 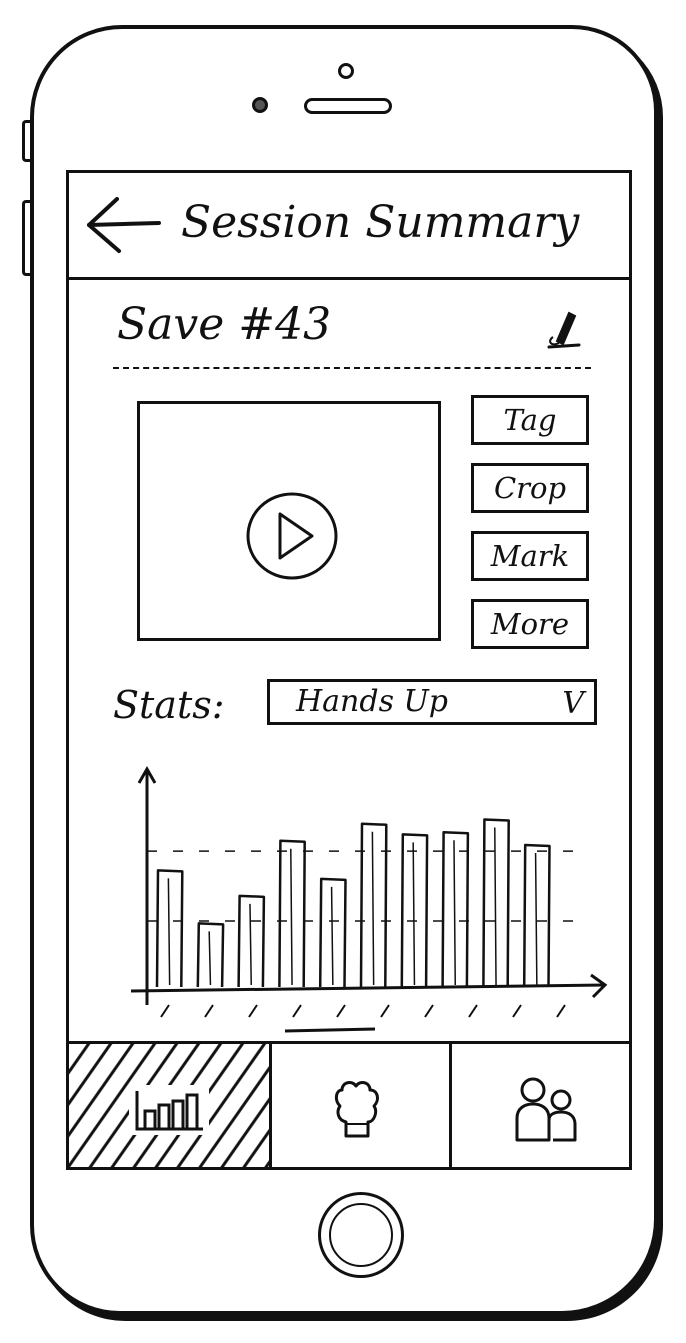 I want to click on edit-button, so click(x=563, y=329).